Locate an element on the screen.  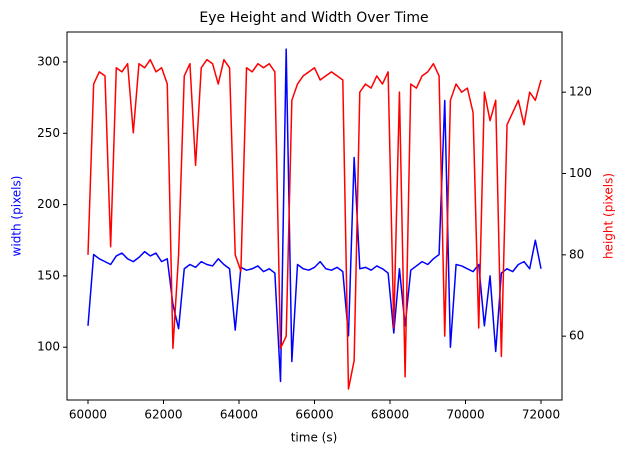
y-tick-label: 150 is located at coordinates (48, 275).